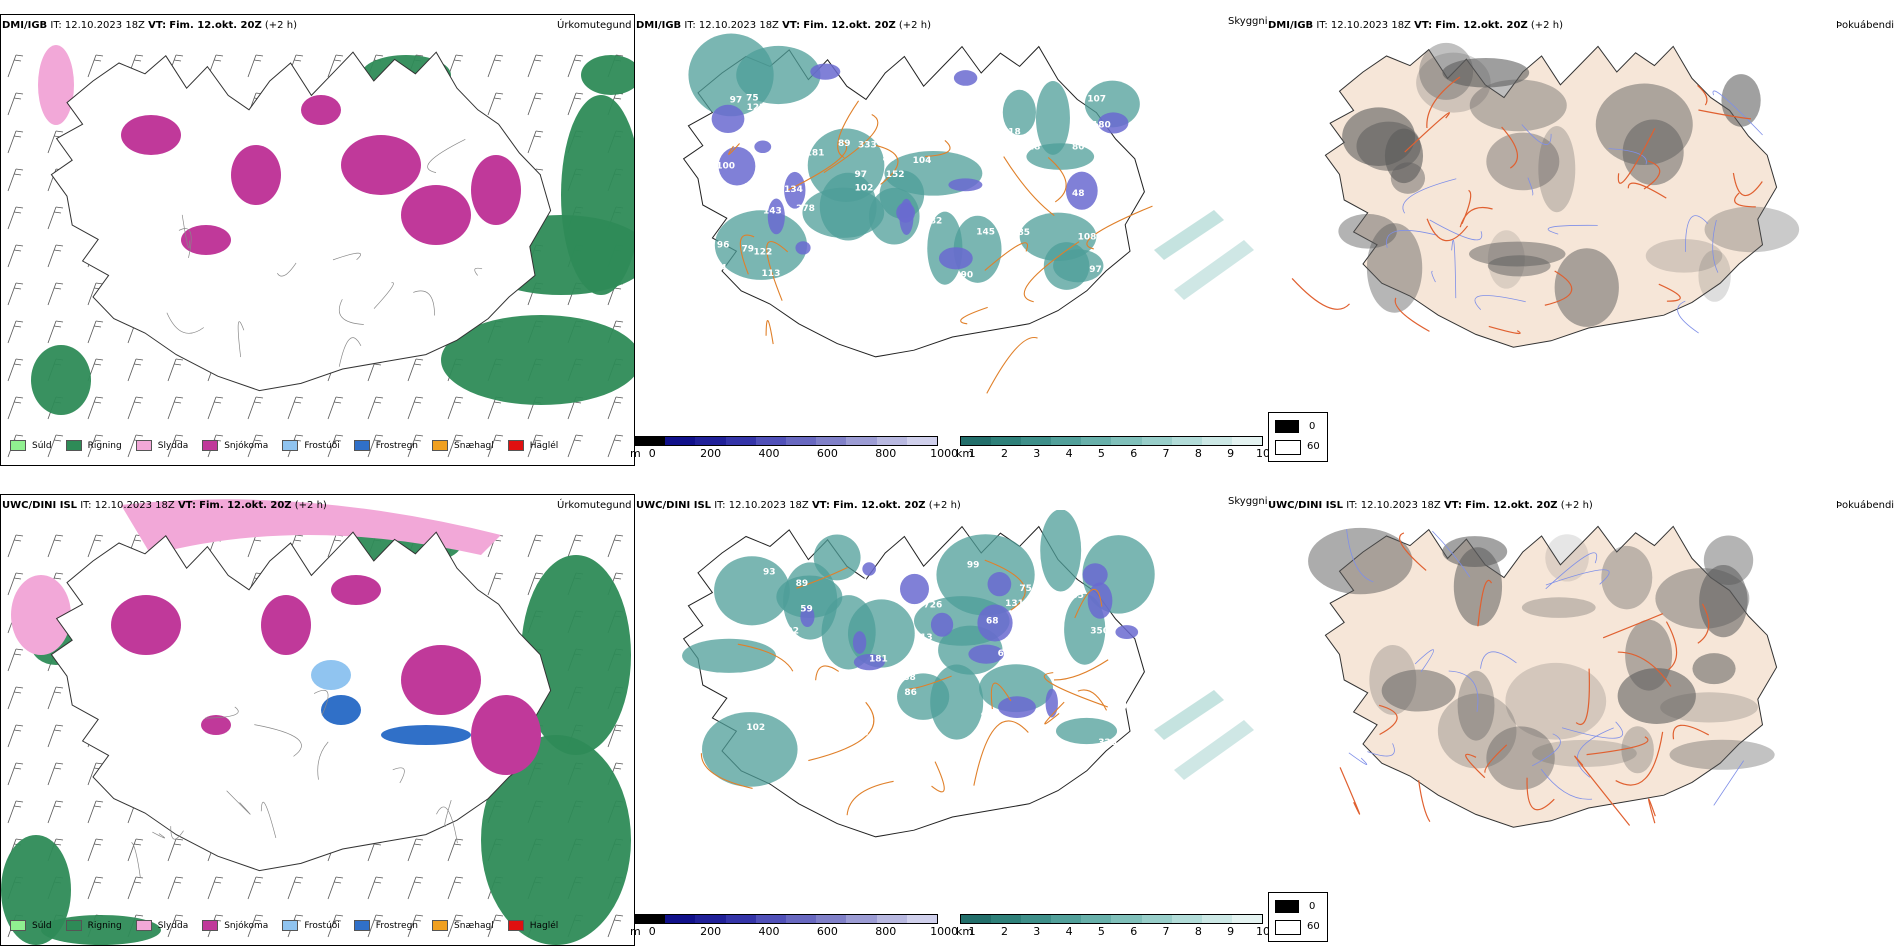 This screenshot has height=950, width=1900. What do you see at coordinates (753, 187) in the screenshot?
I see `ceiling-value: 147` at bounding box center [753, 187].